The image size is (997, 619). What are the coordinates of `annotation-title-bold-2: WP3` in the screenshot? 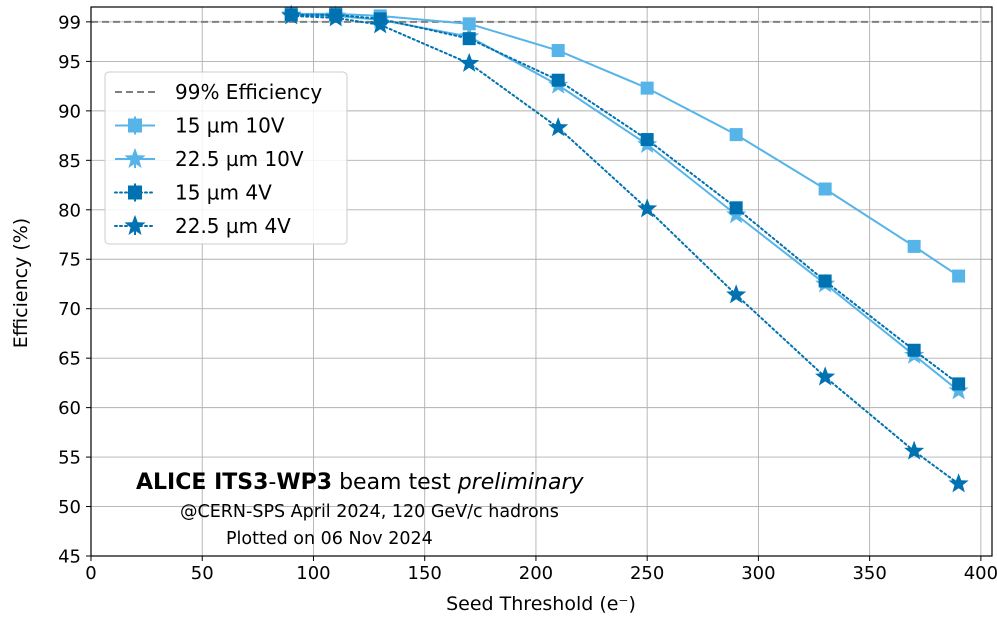 It's located at (304, 482).